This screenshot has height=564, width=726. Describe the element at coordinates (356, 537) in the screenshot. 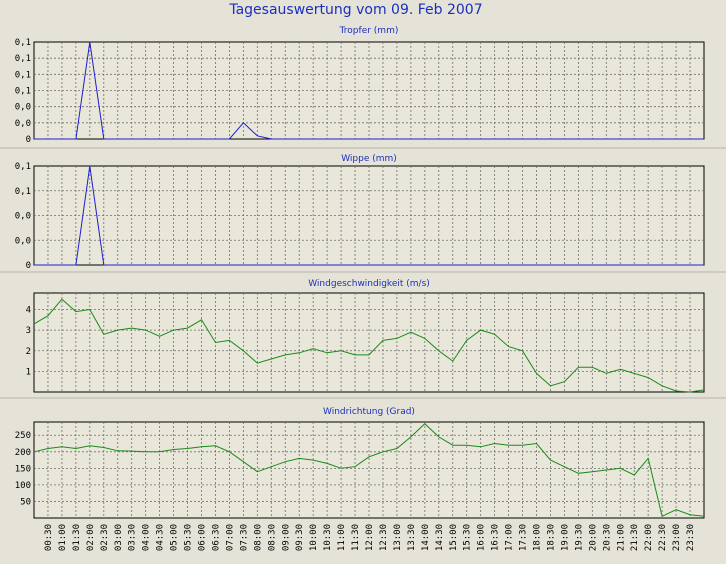

I see `x-tick-label: 11:30` at that location.